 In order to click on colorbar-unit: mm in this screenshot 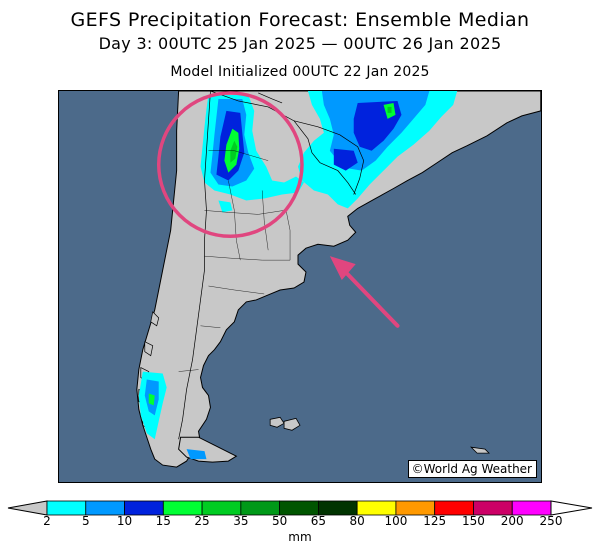, I will do `click(300, 537)`.